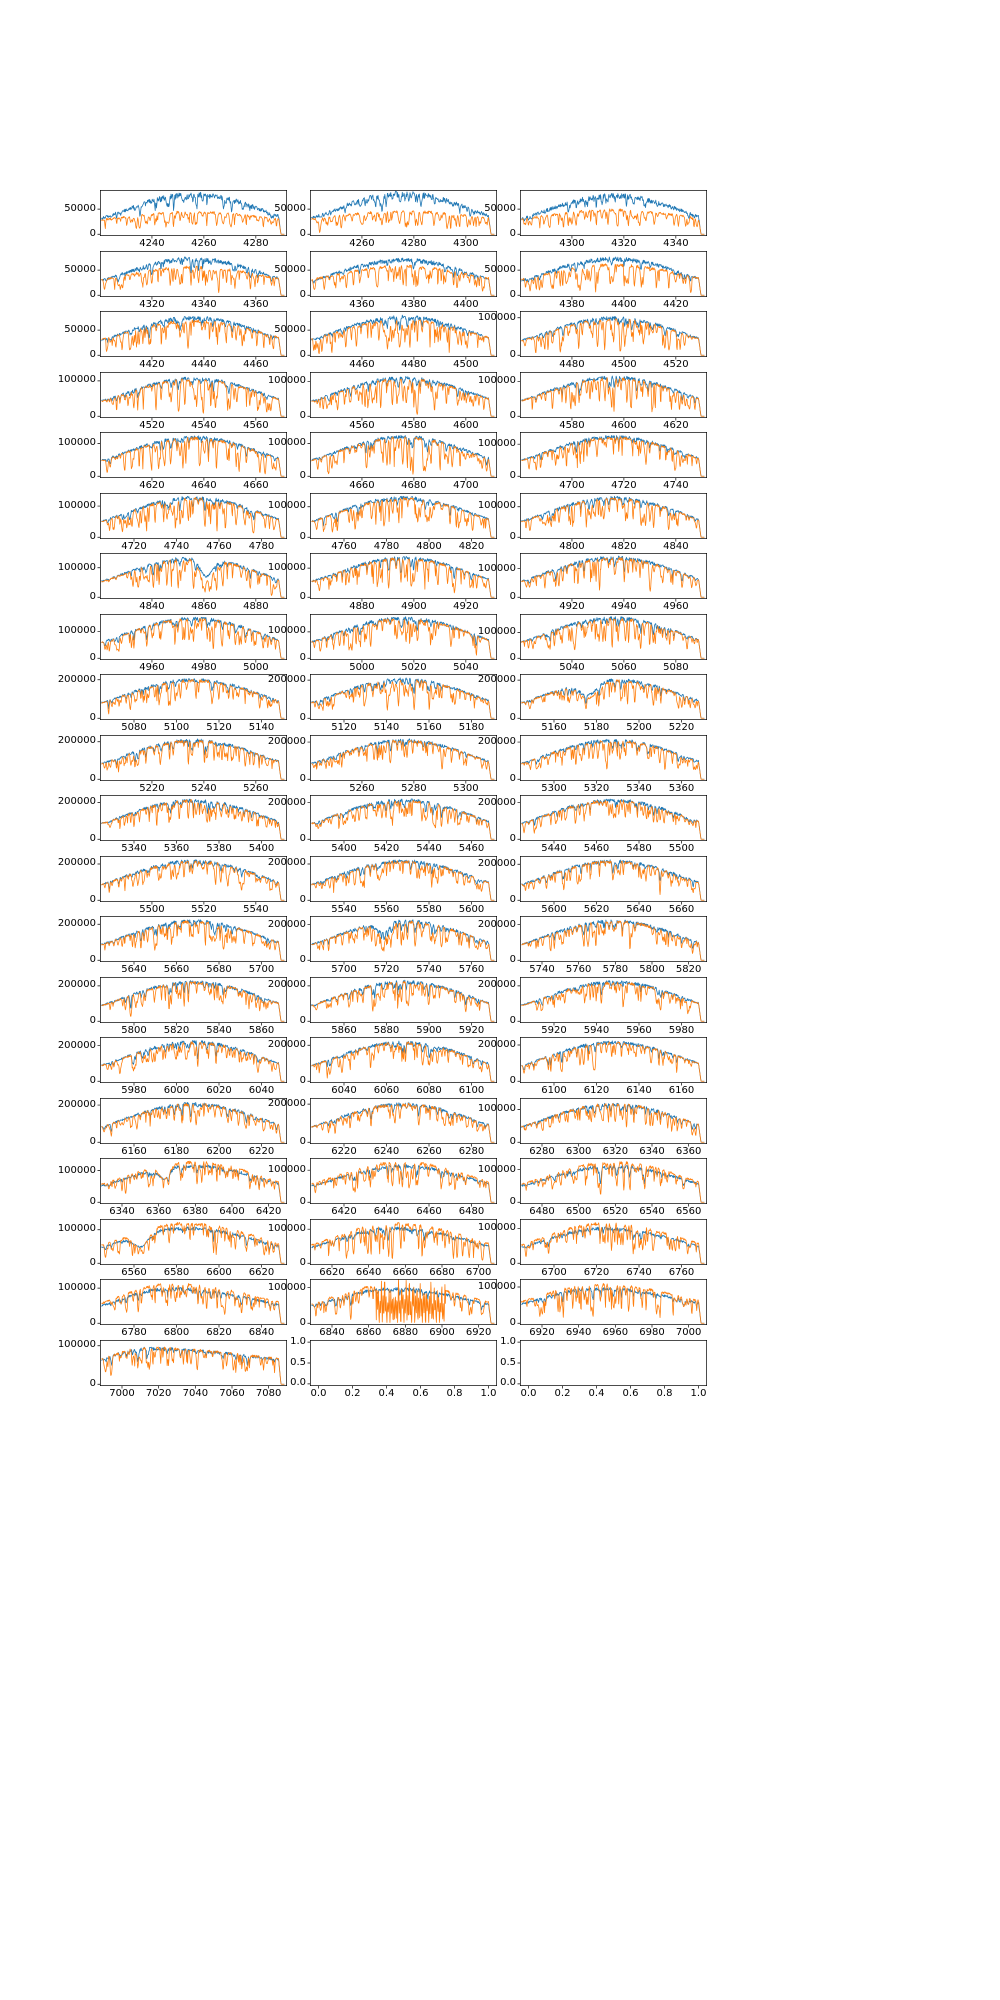 The width and height of the screenshot is (1000, 2000). I want to click on subplot-r3c2: 0 50000 4460 4480 4500, so click(386, 339).